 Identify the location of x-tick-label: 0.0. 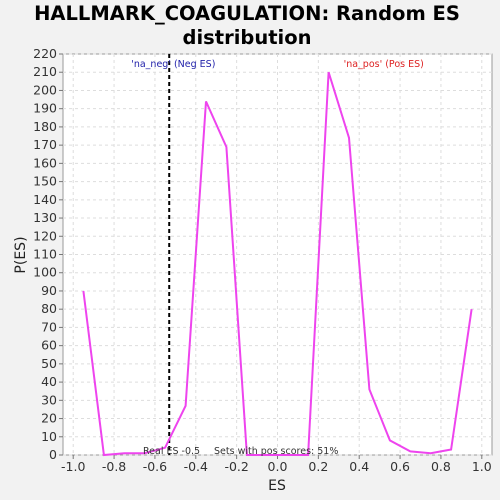
(278, 466).